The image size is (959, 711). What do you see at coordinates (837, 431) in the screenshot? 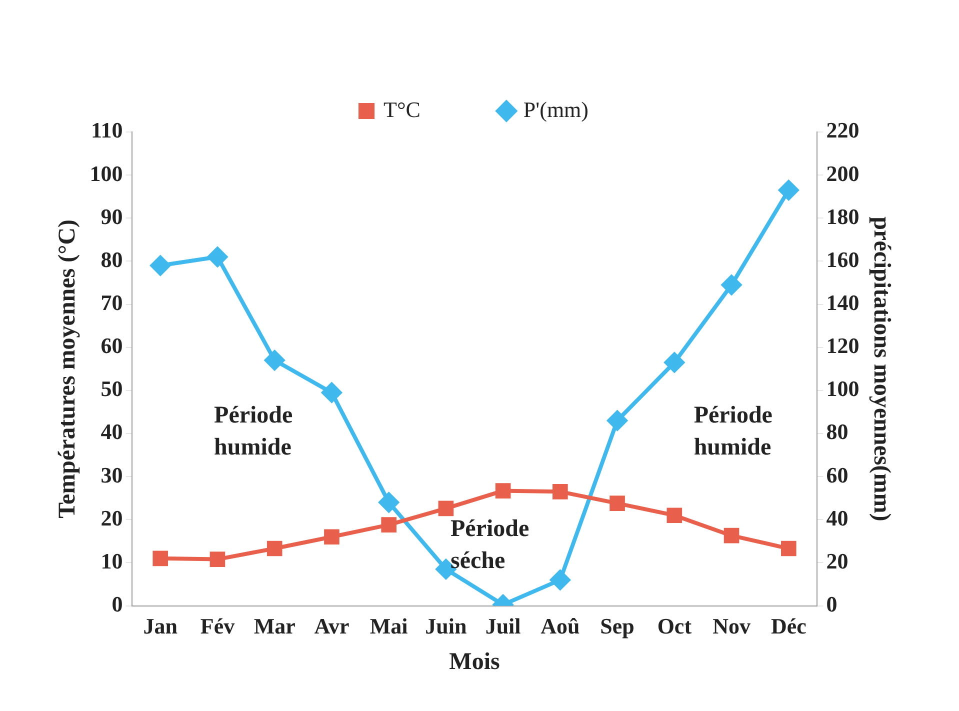
I see `y2-tick-label: 80` at bounding box center [837, 431].